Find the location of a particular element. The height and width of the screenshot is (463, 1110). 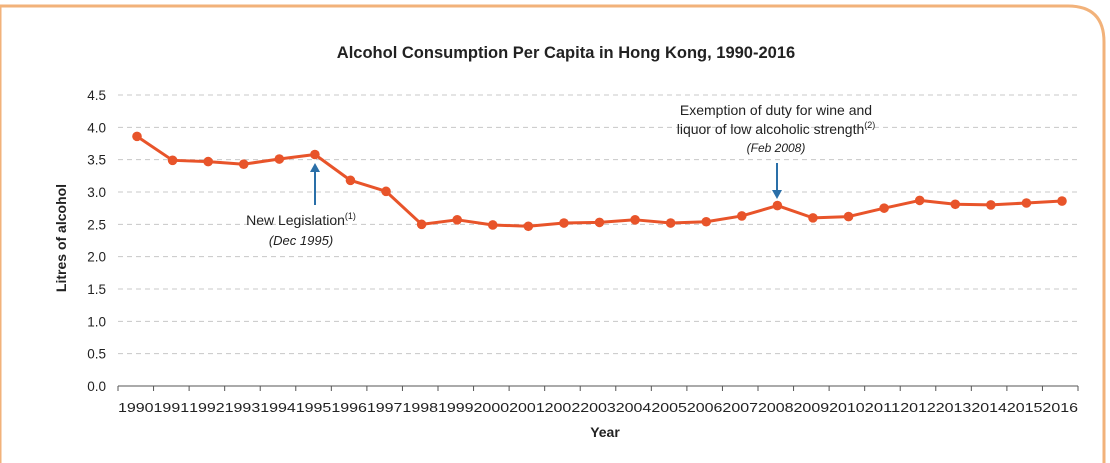

x-tick-label: 2003 is located at coordinates (598, 407).